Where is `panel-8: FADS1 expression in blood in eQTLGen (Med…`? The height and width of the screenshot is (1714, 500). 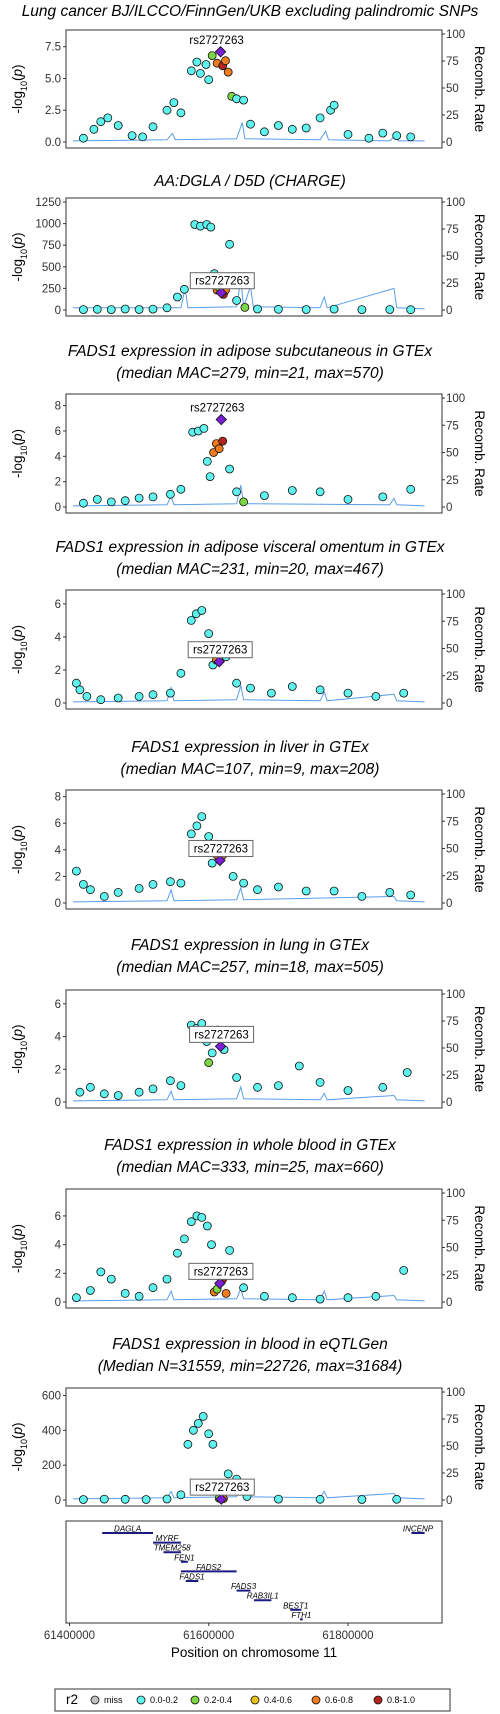 panel-8: FADS1 expression in blood in eQTLGen (Med… is located at coordinates (248, 1421).